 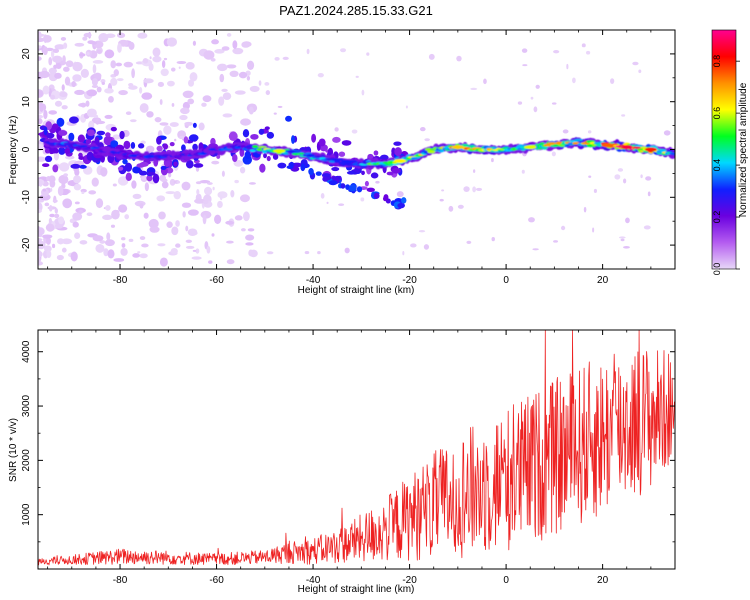 I want to click on spectrogram-ridge, so click(x=359, y=153).